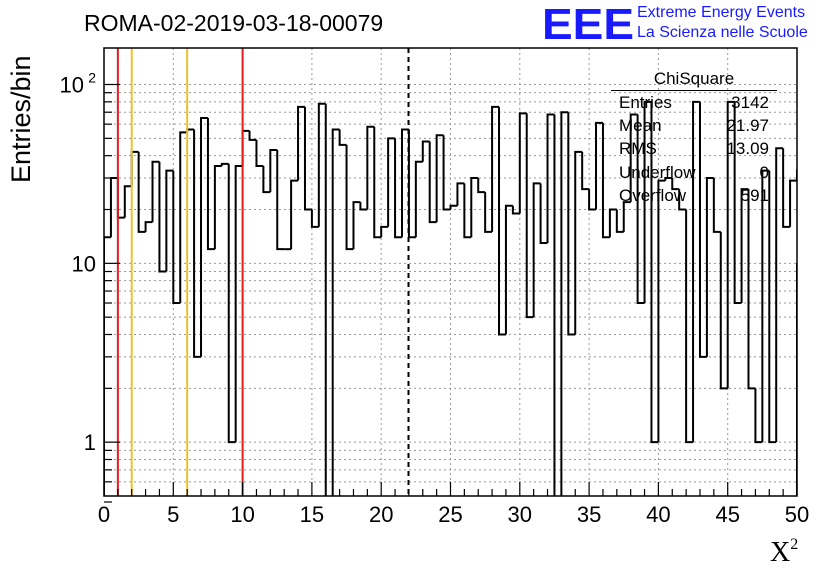 The height and width of the screenshot is (572, 836). What do you see at coordinates (721, 12) in the screenshot?
I see `logo-subtitle-line1: Extreme Energy Events` at bounding box center [721, 12].